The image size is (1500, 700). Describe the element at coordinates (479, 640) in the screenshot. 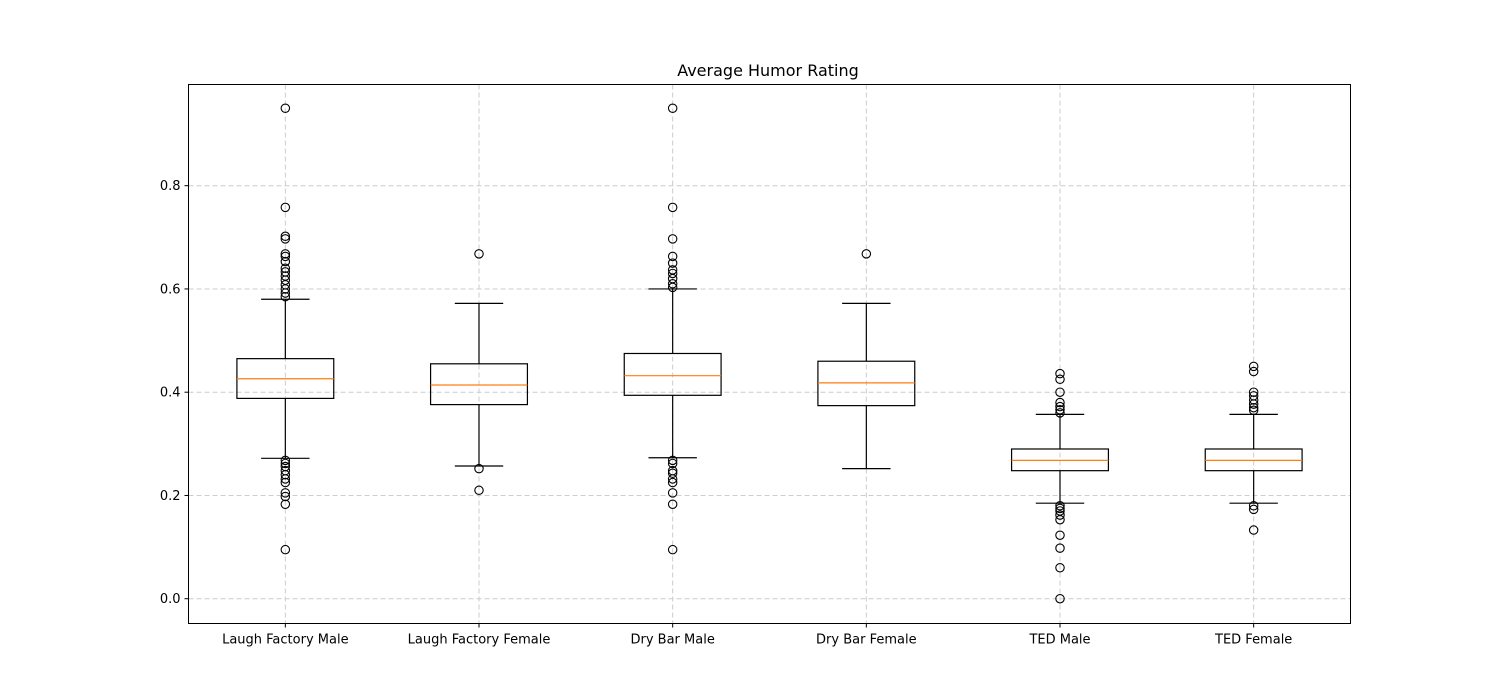

I see `x-tick-label: Laugh Factory Female` at that location.